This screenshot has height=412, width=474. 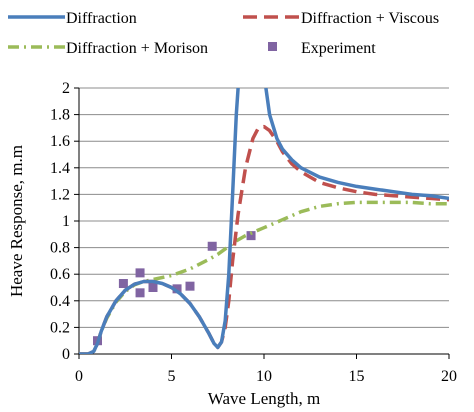 What do you see at coordinates (60, 248) in the screenshot?
I see `y-tick-label: 0.8` at bounding box center [60, 248].